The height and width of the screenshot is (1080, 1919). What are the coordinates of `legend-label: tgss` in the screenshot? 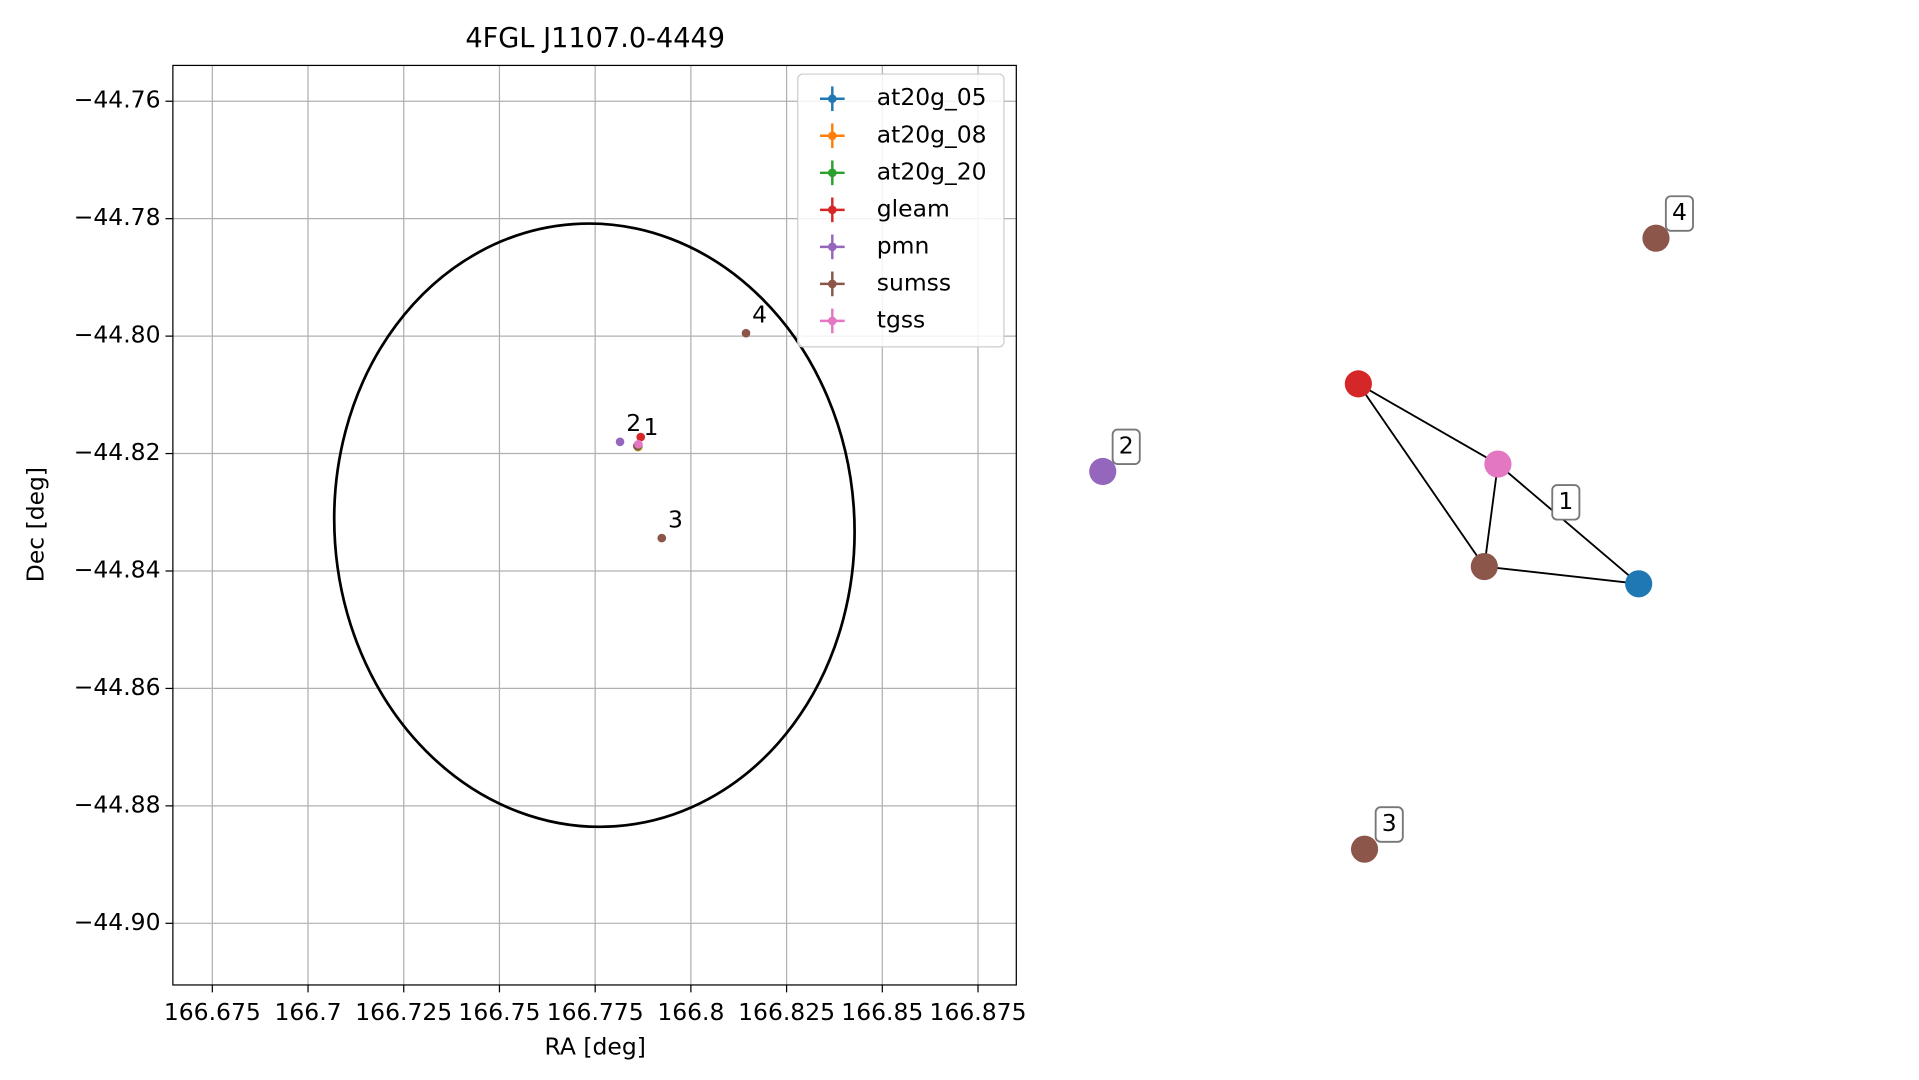 It's located at (901, 319).